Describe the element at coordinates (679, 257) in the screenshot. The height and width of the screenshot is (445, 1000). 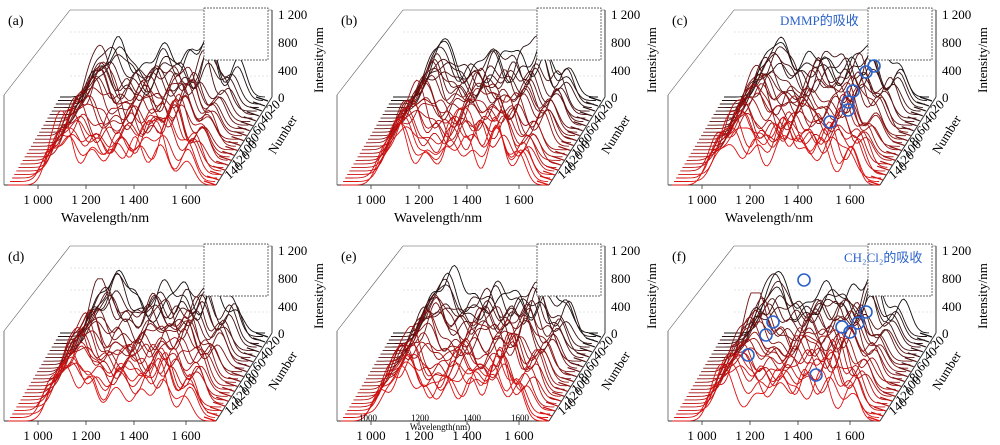
I see `panel-label: (f)` at that location.